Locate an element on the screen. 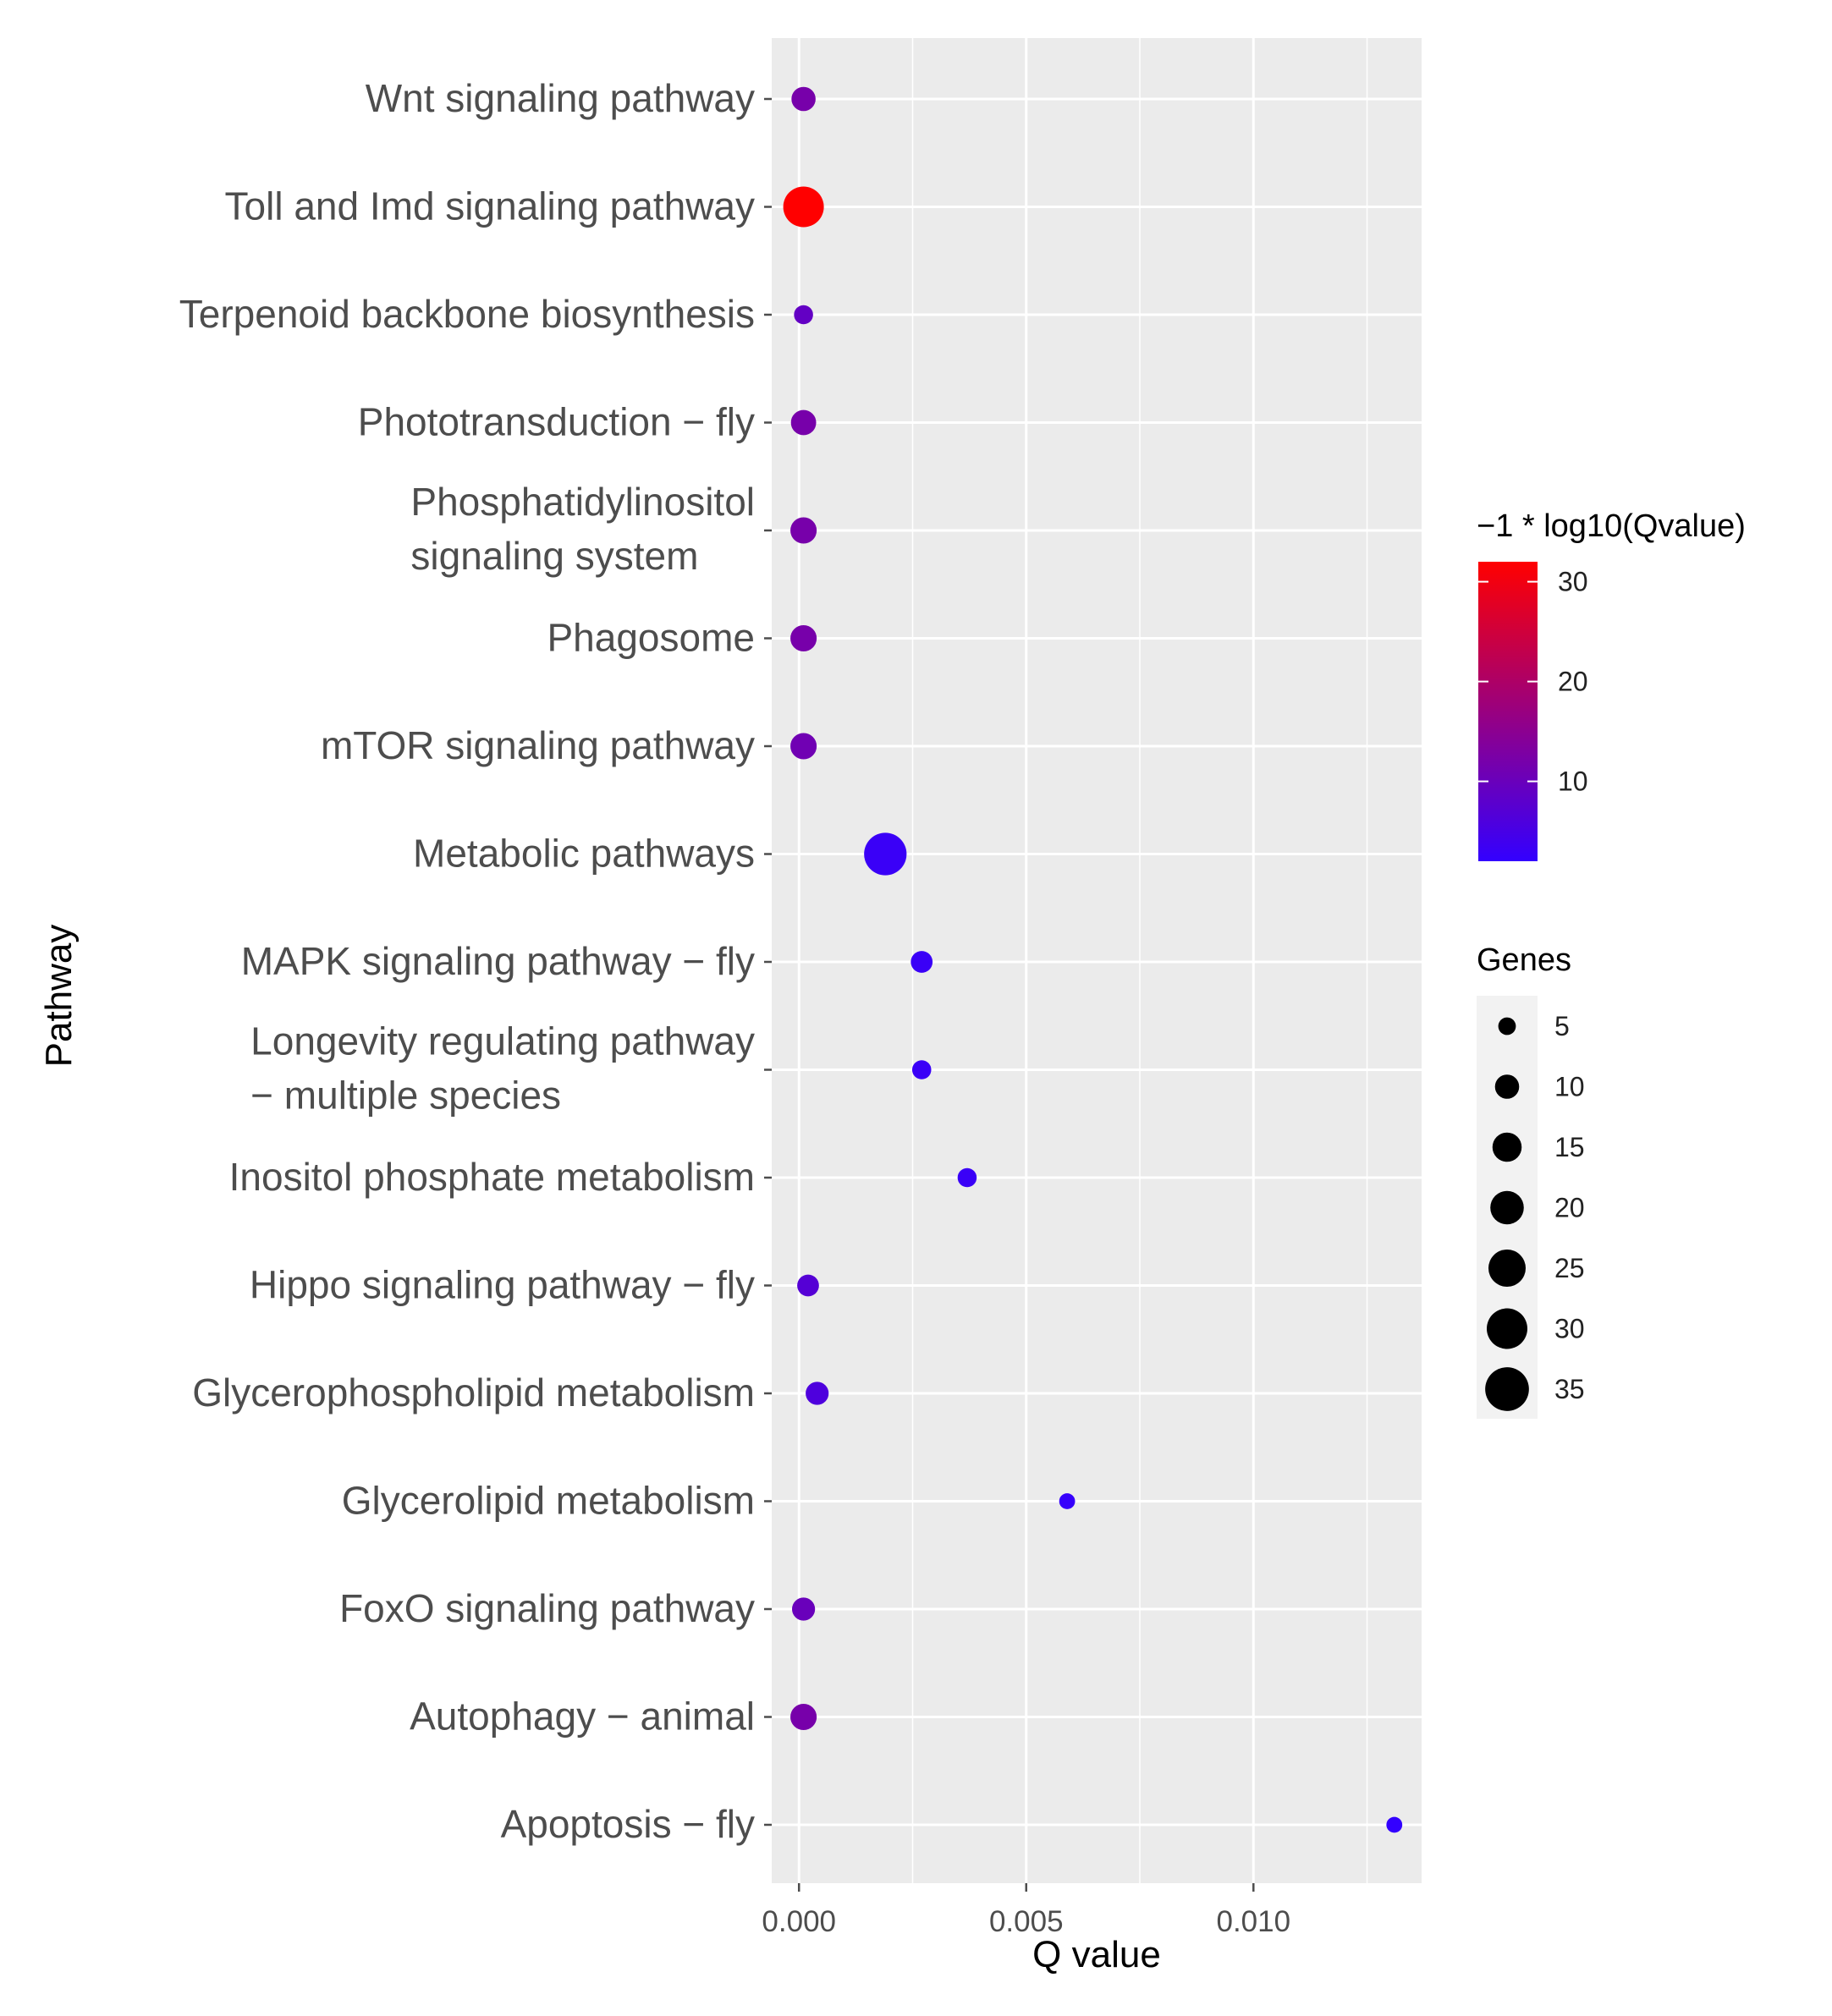  y-tick-label: Phosphatidylinositol signaling system is located at coordinates (582, 529).